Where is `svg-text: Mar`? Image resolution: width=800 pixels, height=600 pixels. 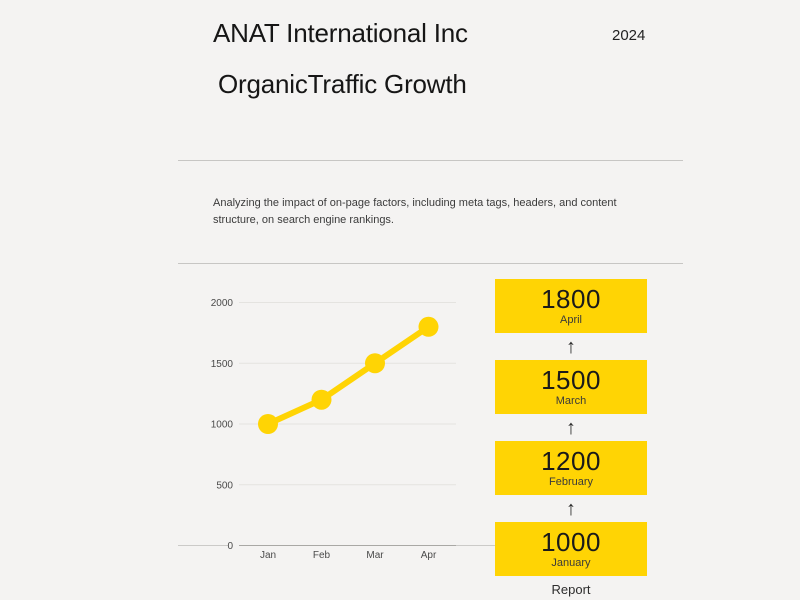
svg-text: Mar is located at coordinates (375, 555).